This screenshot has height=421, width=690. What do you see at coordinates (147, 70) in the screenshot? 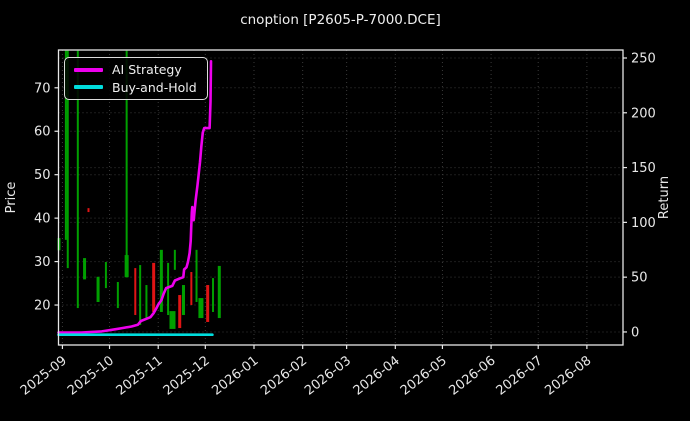
I see `legend-label: AI Strategy` at bounding box center [147, 70].